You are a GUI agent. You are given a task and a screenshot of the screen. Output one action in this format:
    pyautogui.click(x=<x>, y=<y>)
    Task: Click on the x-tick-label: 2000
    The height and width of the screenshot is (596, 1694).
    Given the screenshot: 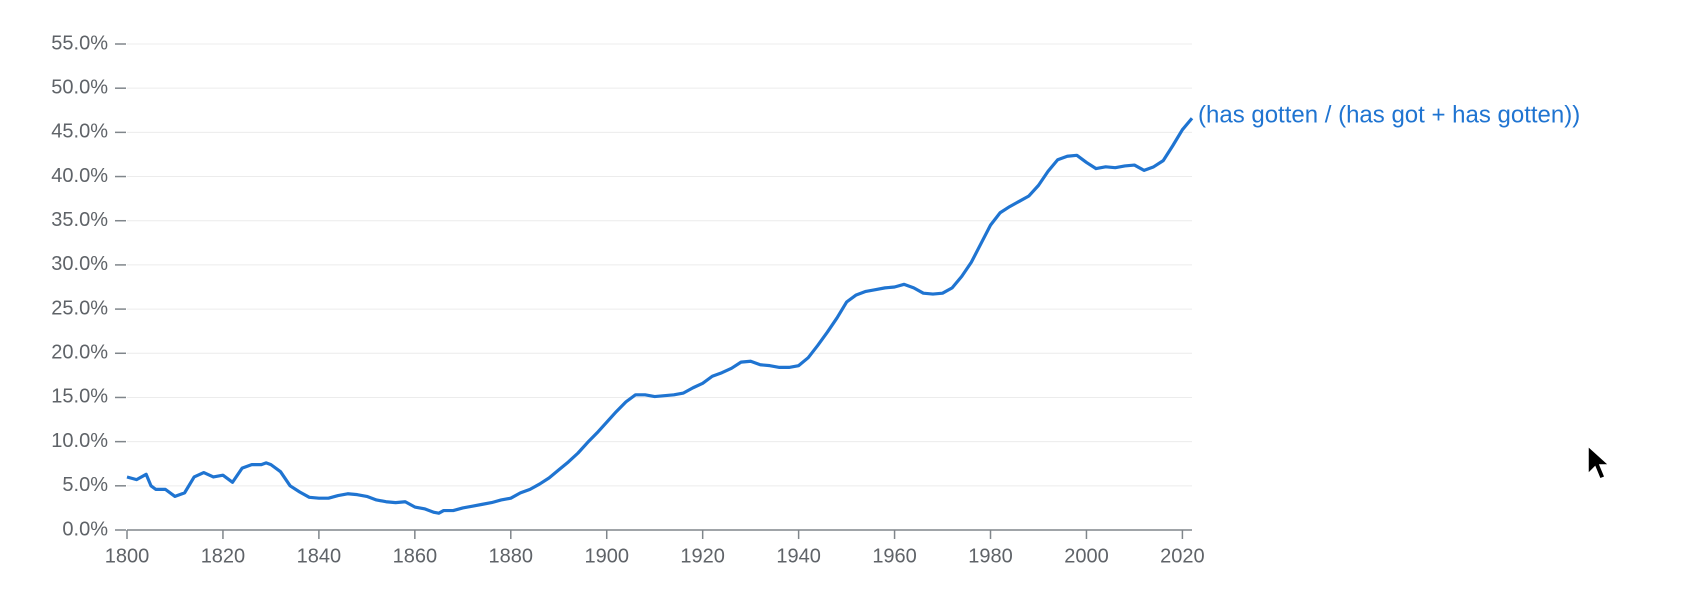 What is the action you would take?
    pyautogui.click(x=1086, y=556)
    